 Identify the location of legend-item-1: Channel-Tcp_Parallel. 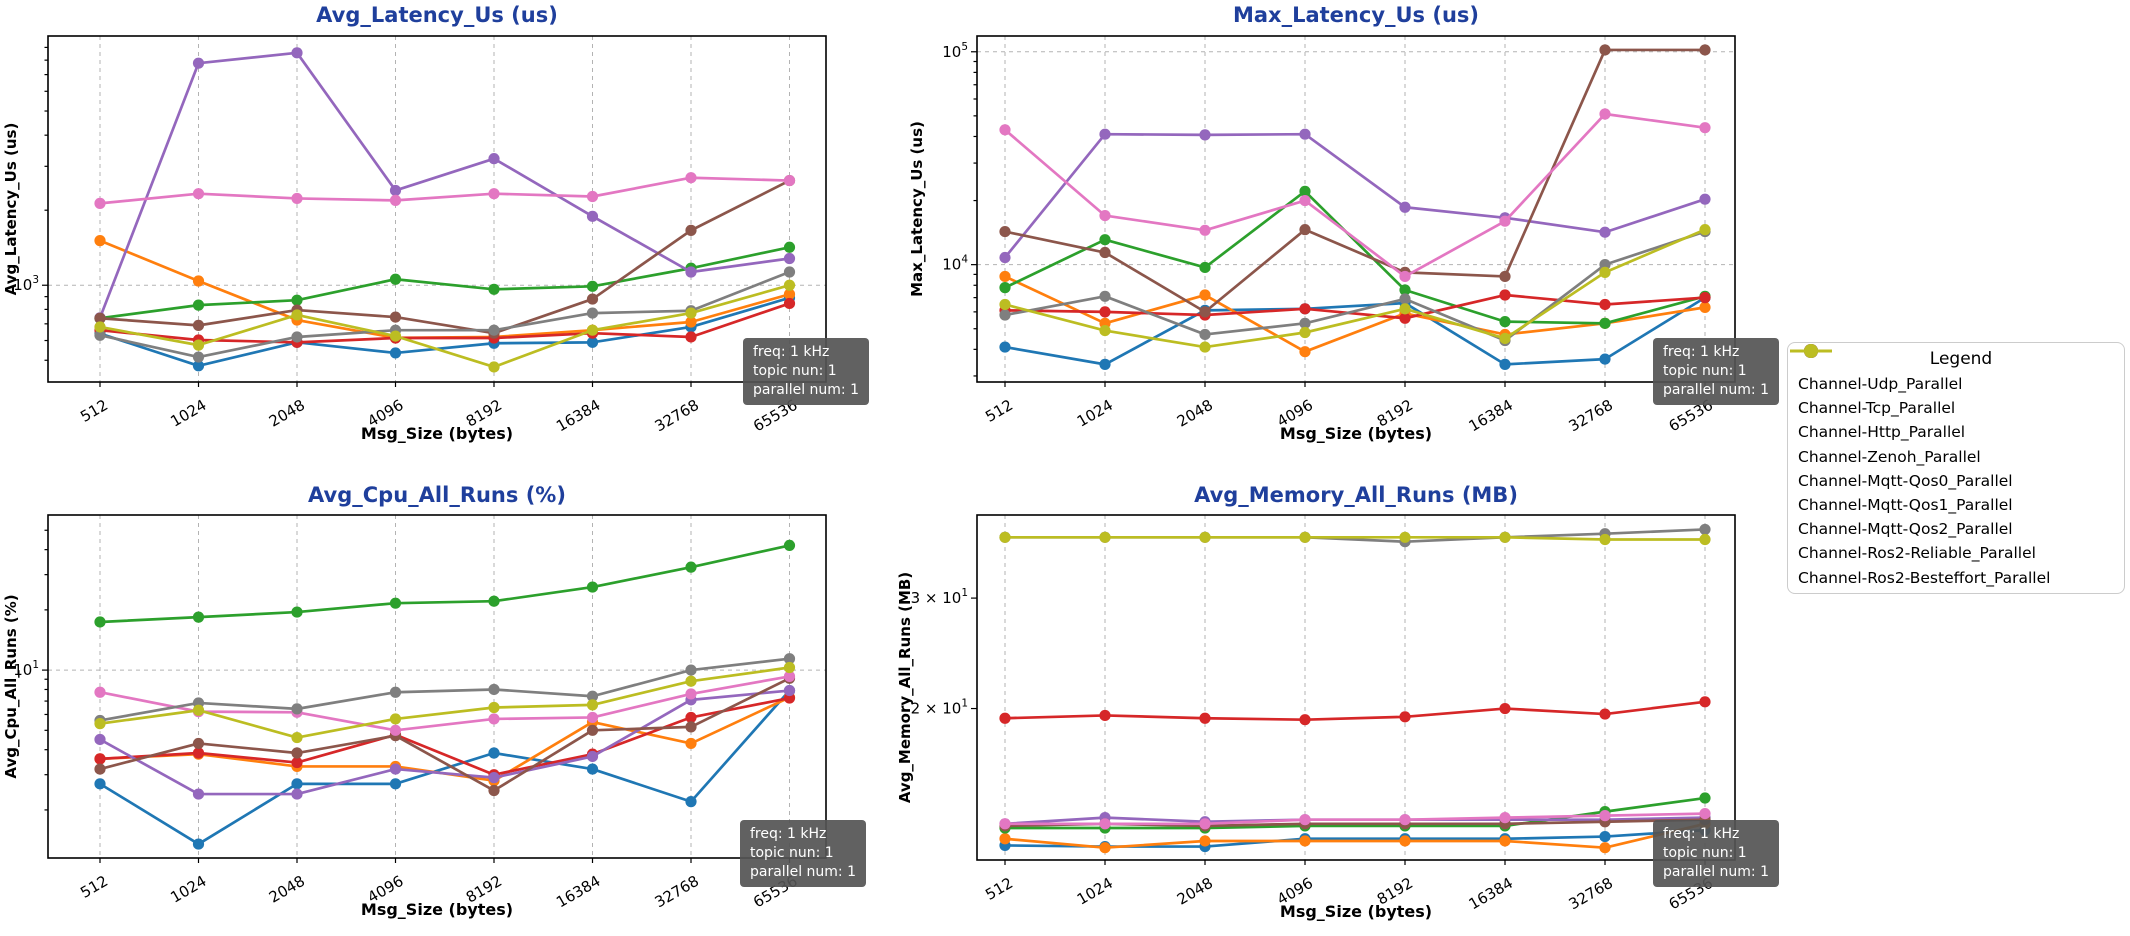
(1957, 382).